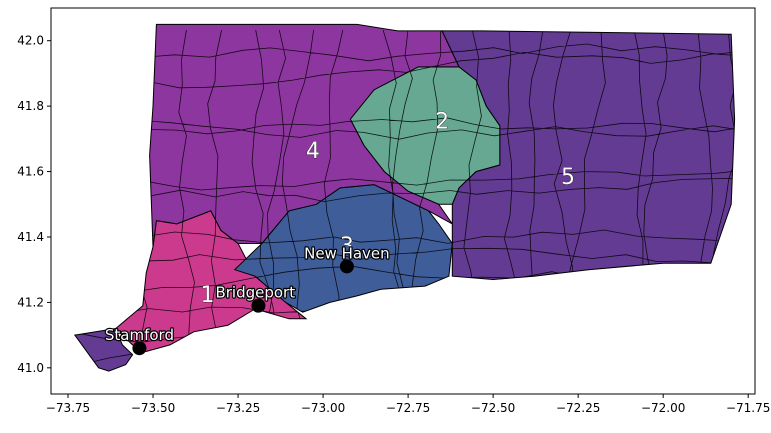 Image resolution: width=771 pixels, height=433 pixels. Describe the element at coordinates (748, 408) in the screenshot. I see `x-tick-label: −71.75` at that location.